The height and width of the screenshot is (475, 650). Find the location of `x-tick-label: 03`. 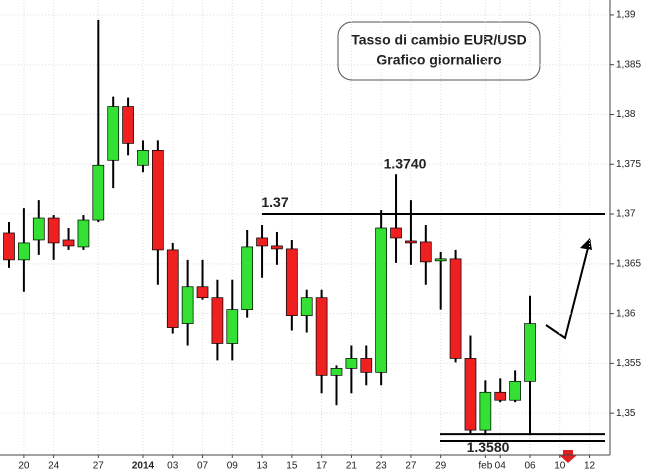

x-tick-label: 03 is located at coordinates (173, 466).